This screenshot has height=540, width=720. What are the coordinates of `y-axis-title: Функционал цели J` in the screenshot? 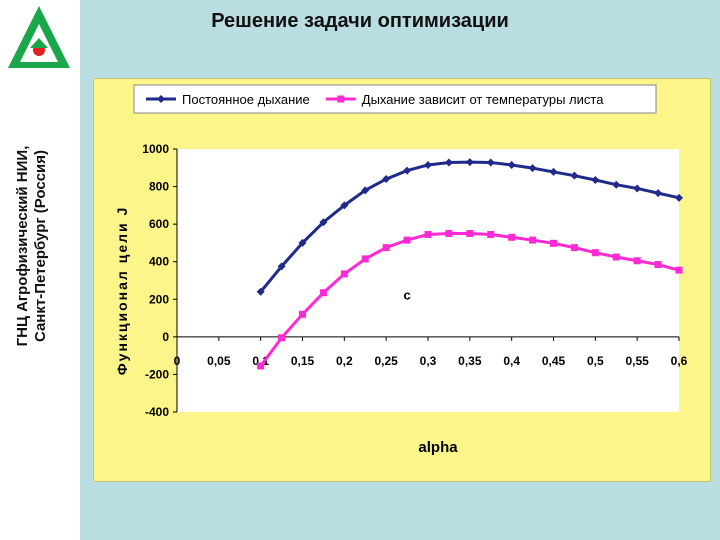 It's located at (122, 291).